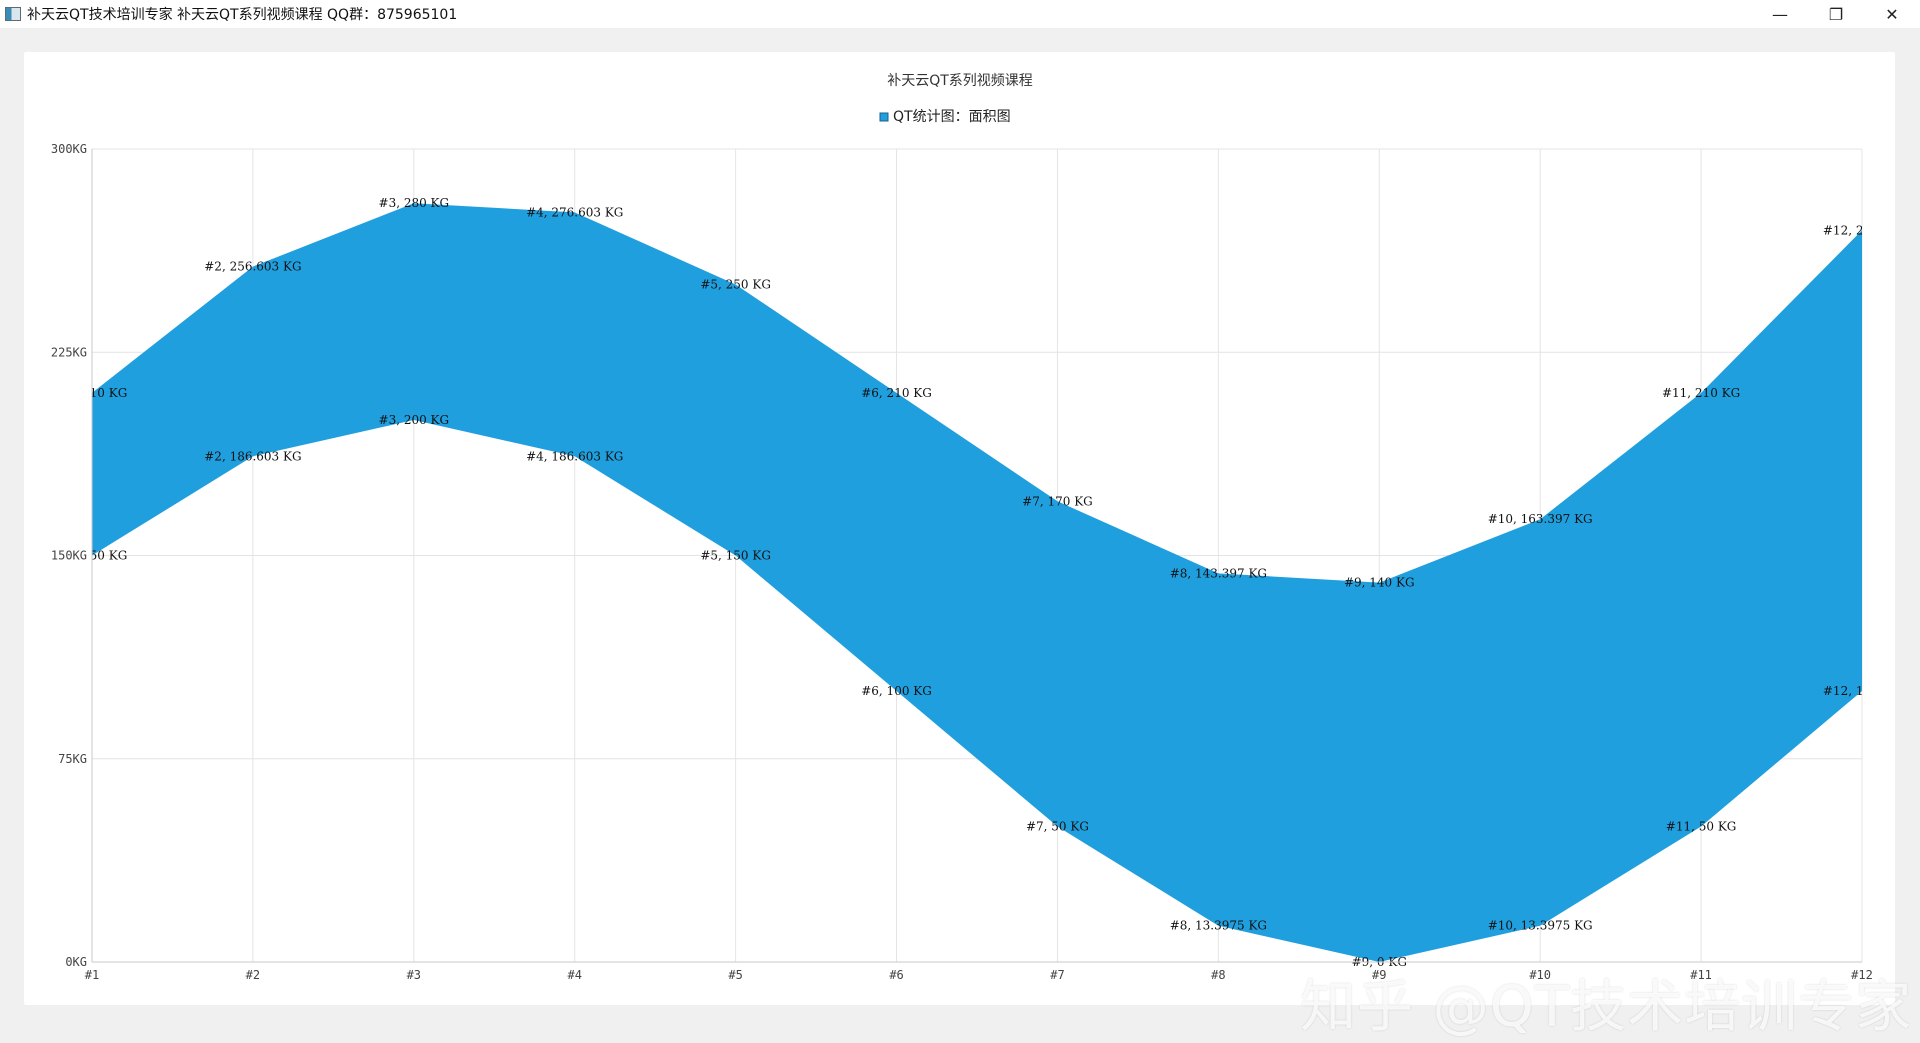 The height and width of the screenshot is (1043, 1920). What do you see at coordinates (574, 456) in the screenshot?
I see `lower-point-label: #4, 186.603 KG` at bounding box center [574, 456].